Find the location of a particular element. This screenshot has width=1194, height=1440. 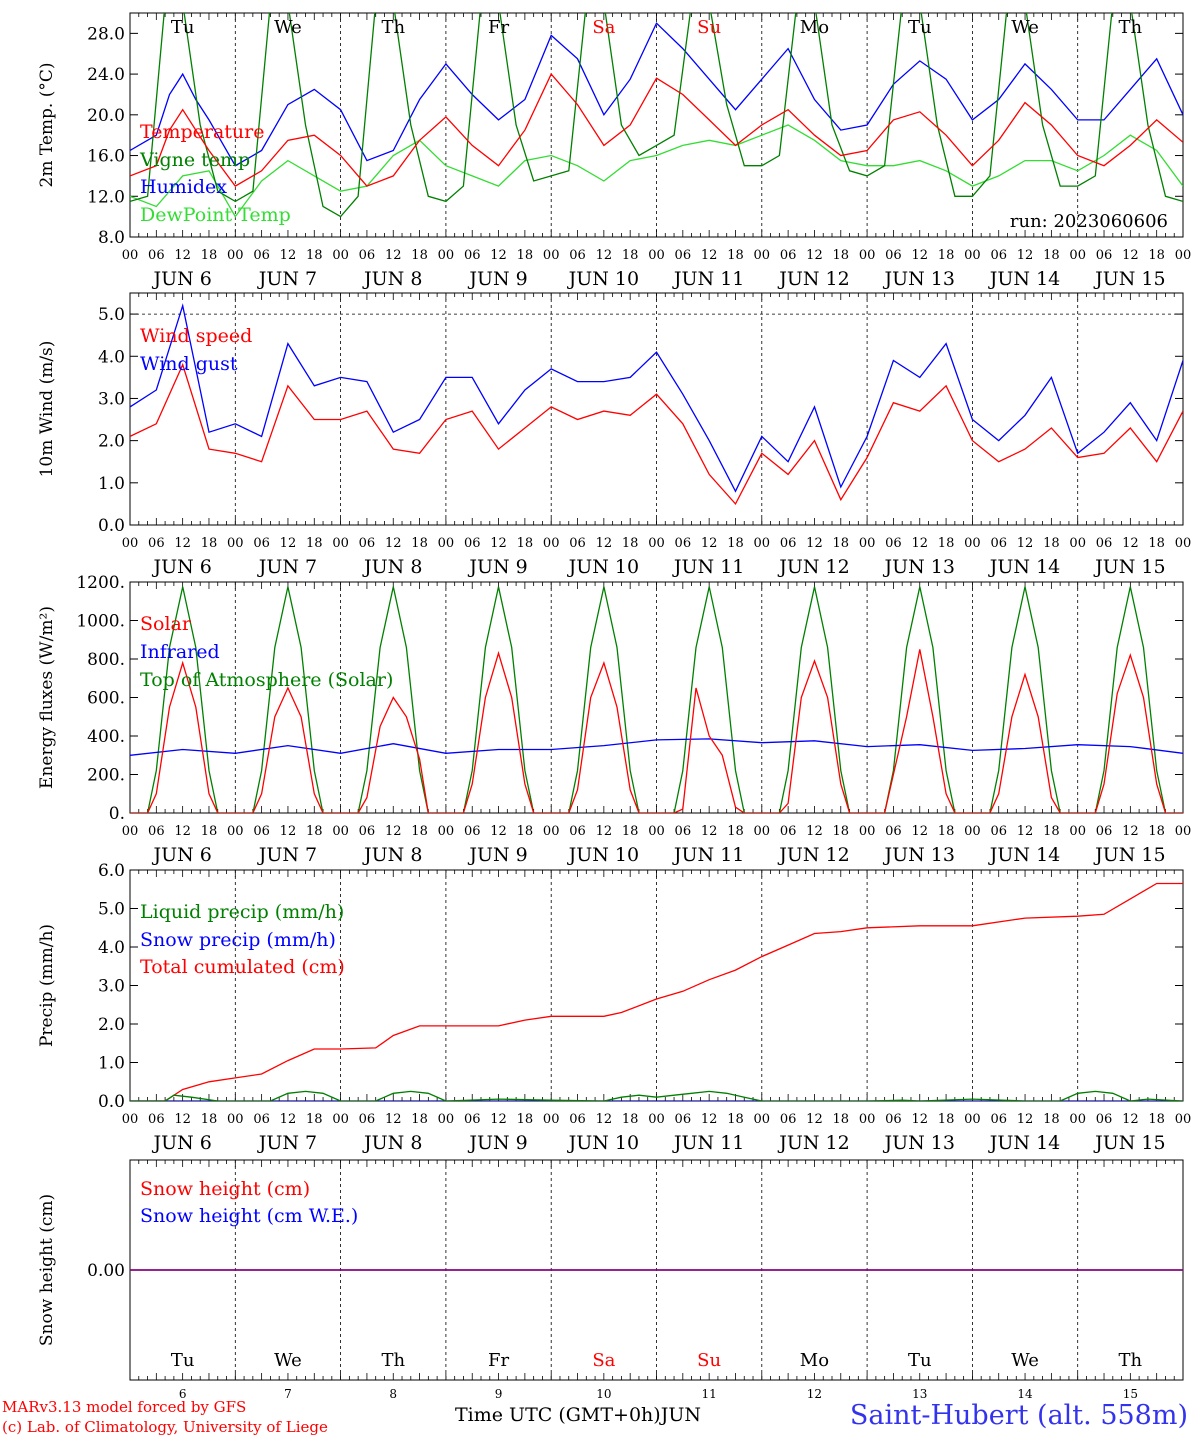

y-tick-label: 0.00 is located at coordinates (106, 1271).